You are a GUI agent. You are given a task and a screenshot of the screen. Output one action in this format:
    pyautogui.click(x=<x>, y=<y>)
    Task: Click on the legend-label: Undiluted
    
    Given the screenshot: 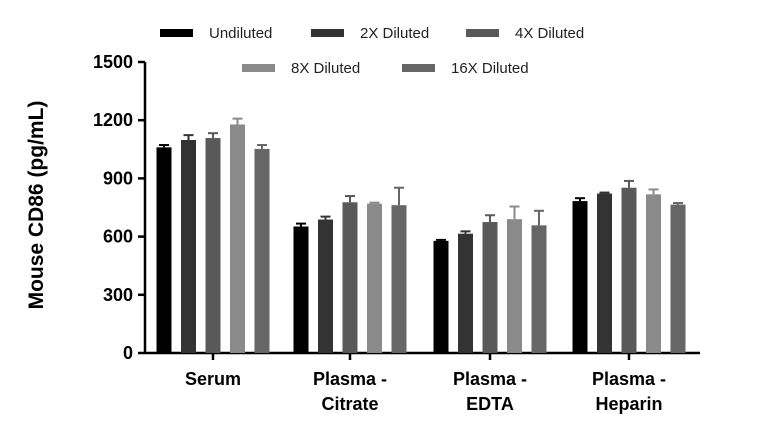 What is the action you would take?
    pyautogui.click(x=240, y=33)
    